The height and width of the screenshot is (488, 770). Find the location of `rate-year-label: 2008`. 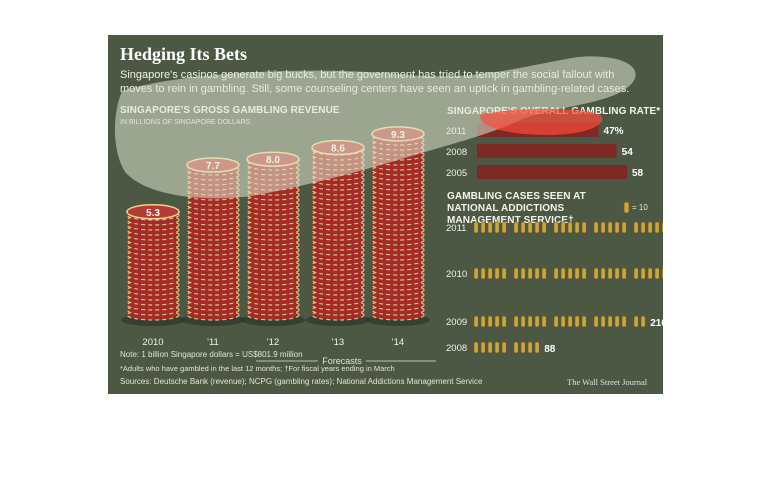

rate-year-label: 2008 is located at coordinates (456, 152).